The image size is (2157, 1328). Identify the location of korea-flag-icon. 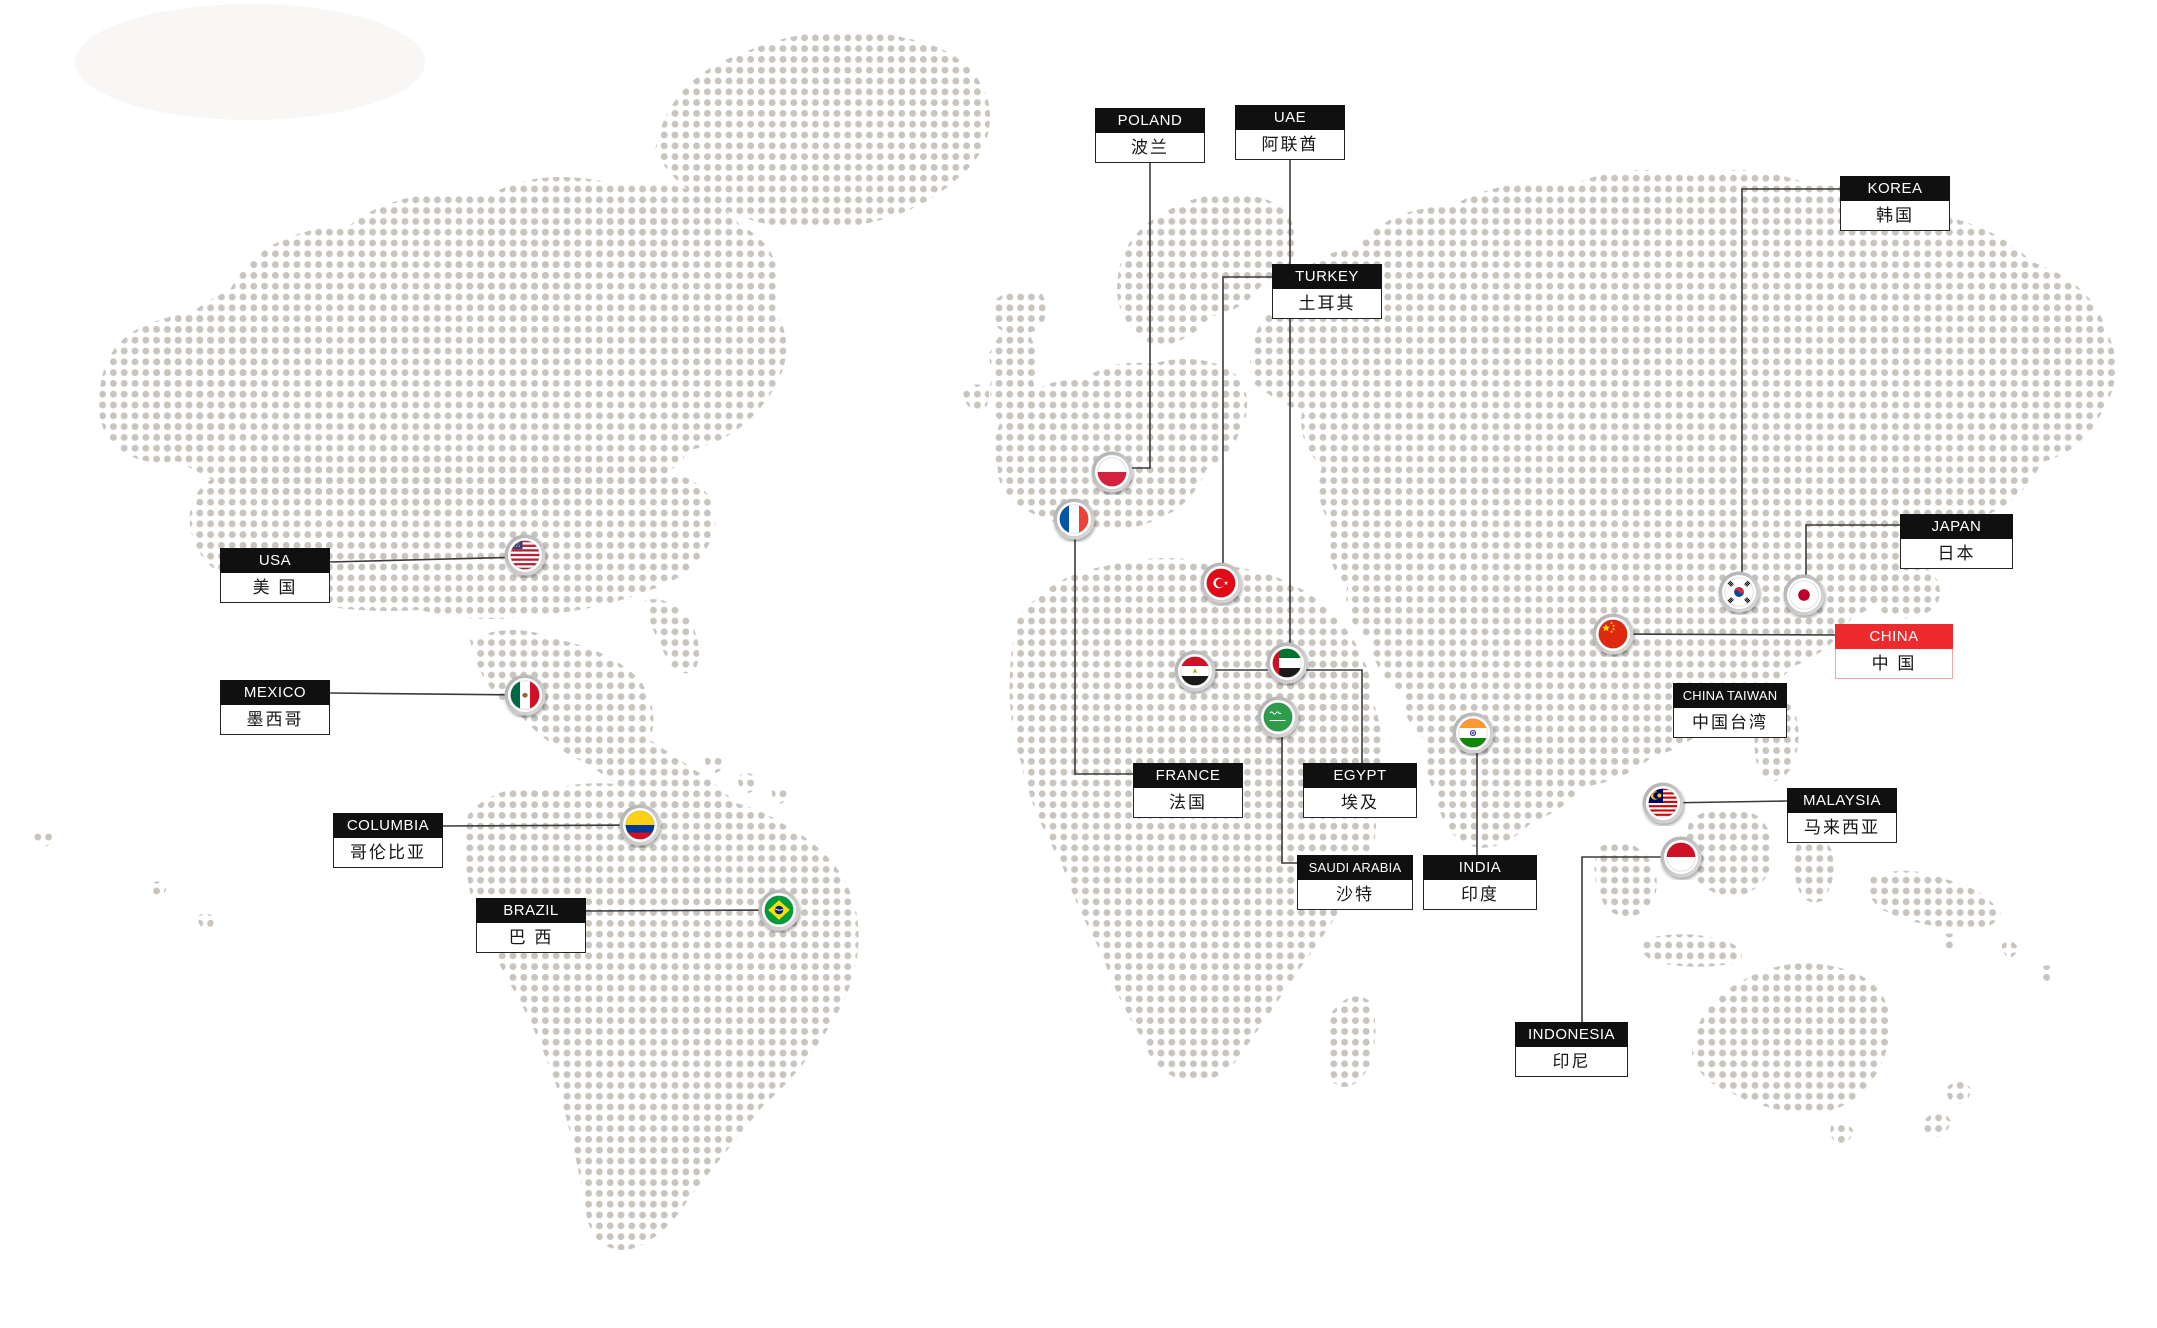
(1739, 592).